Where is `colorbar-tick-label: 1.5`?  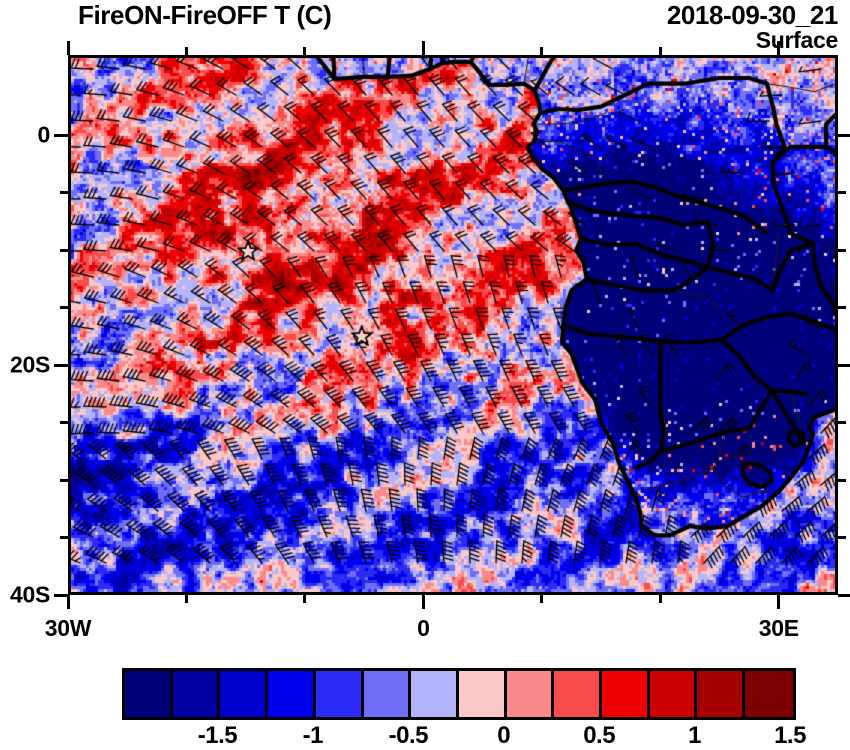 colorbar-tick-label: 1.5 is located at coordinates (790, 735).